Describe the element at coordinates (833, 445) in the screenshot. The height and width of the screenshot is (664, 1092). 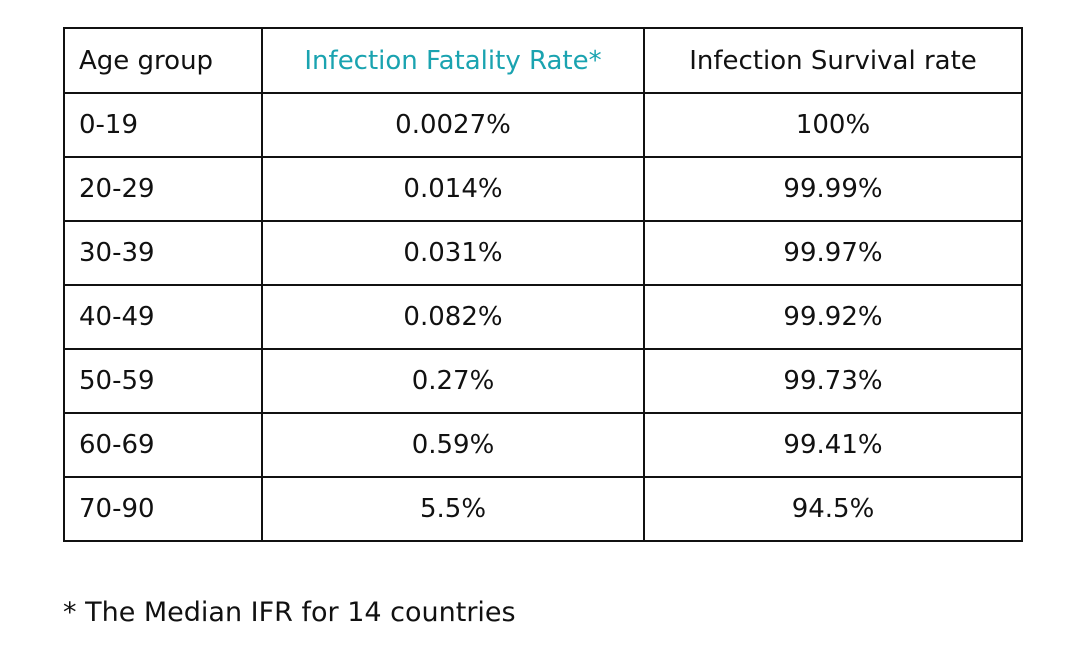
I see `survival-cell: 99.41%` at that location.